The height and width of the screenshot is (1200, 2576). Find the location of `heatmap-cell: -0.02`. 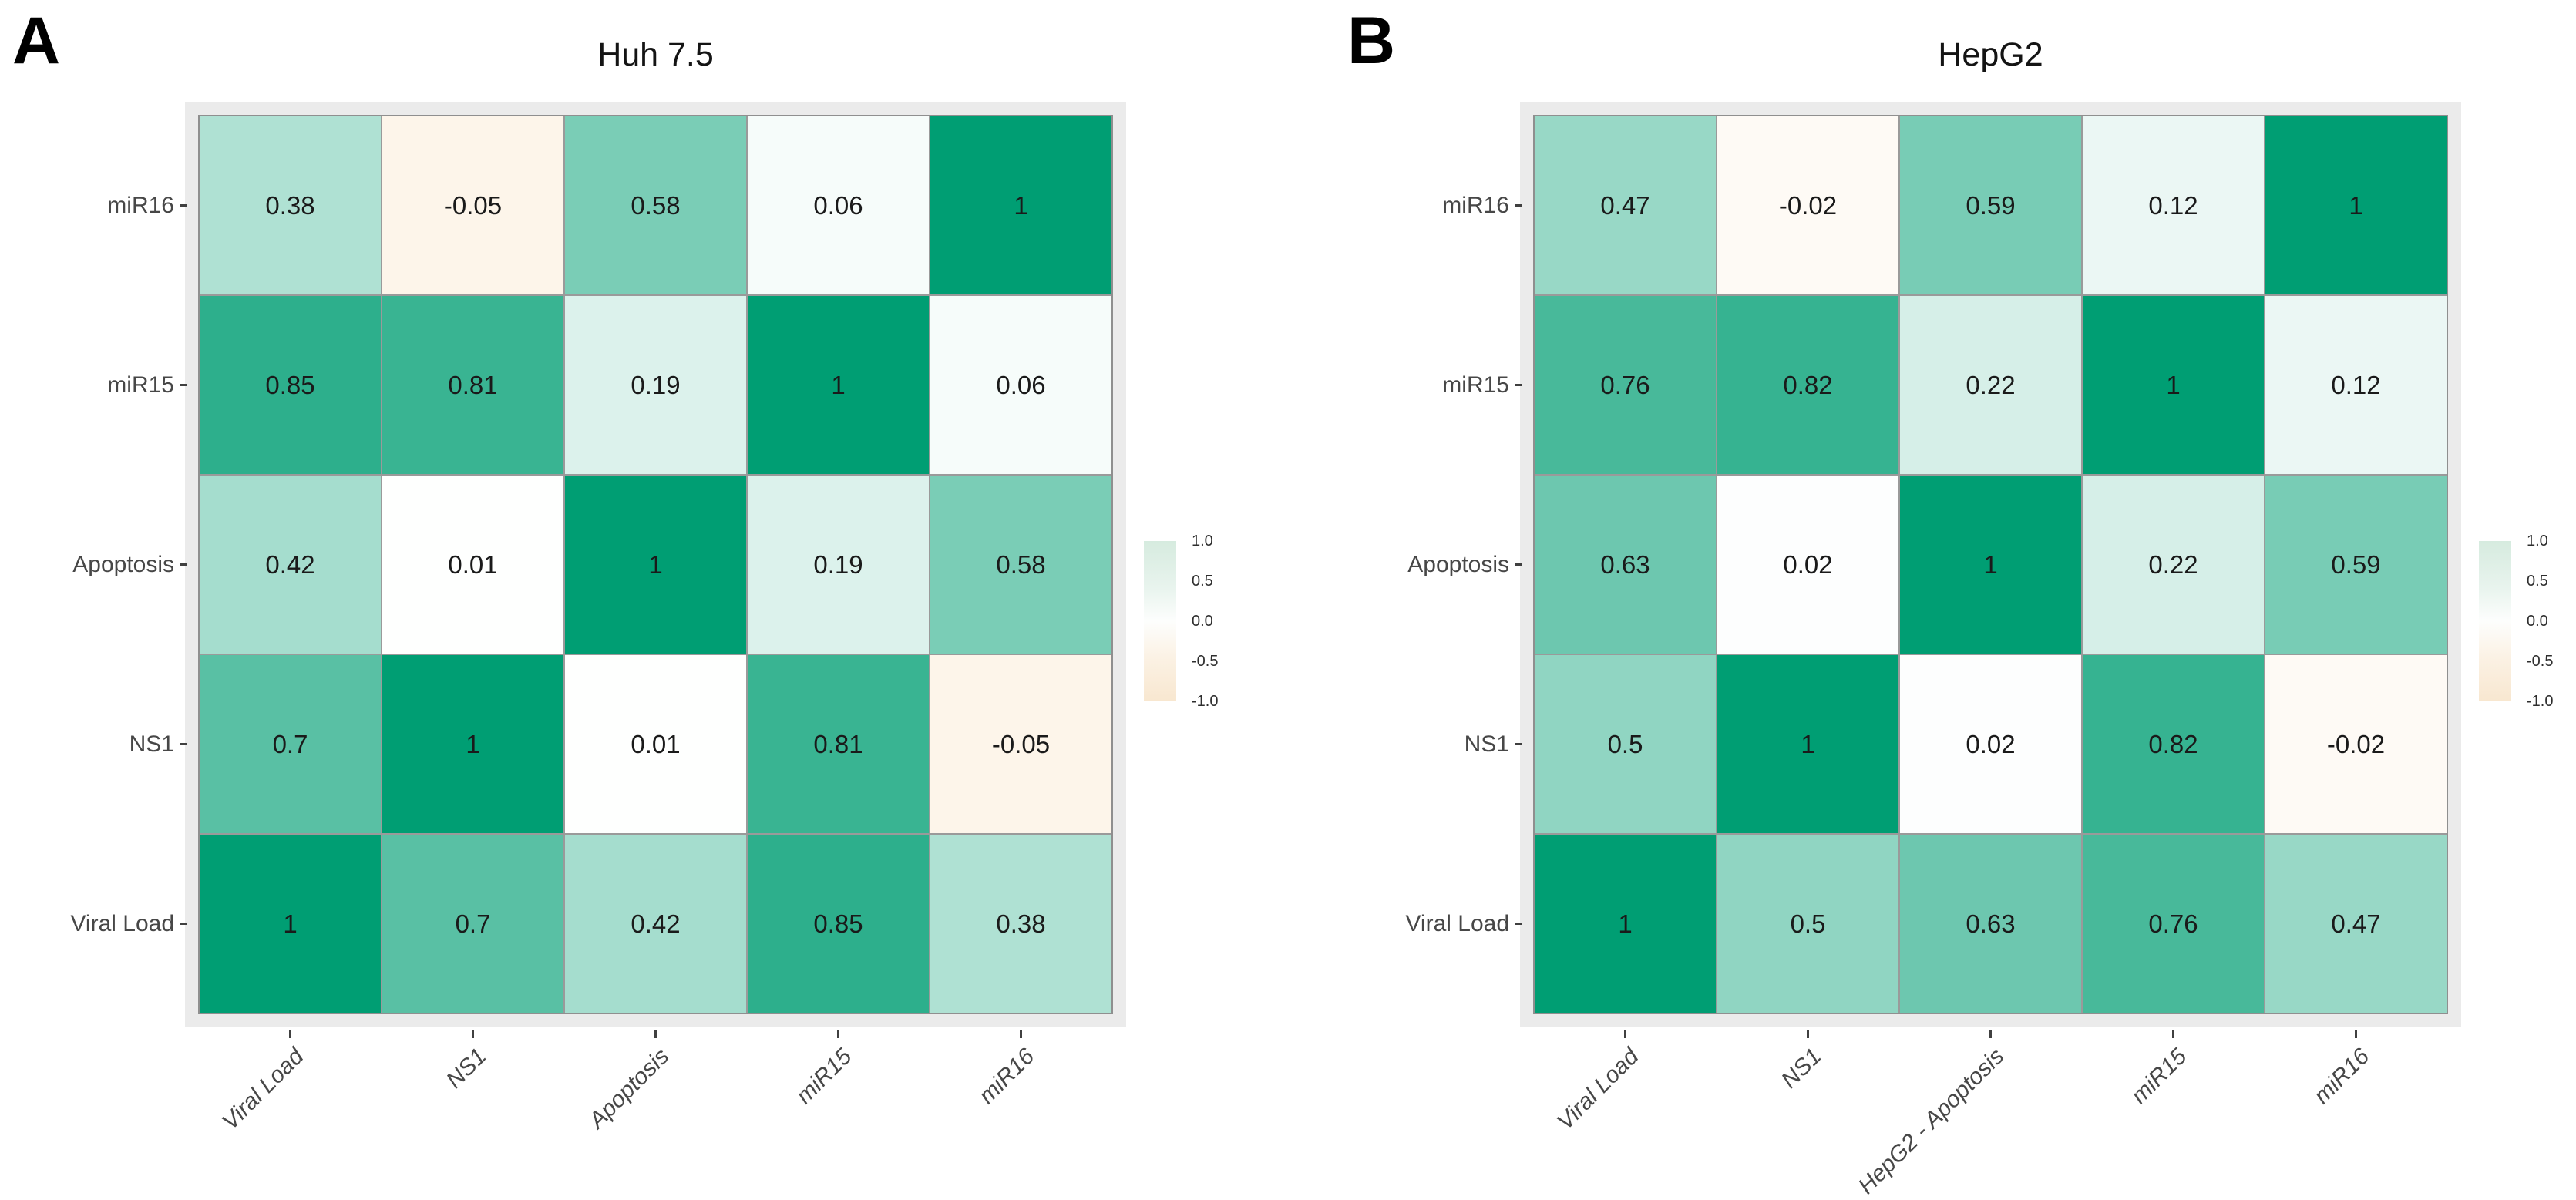

heatmap-cell: -0.02 is located at coordinates (1807, 205).